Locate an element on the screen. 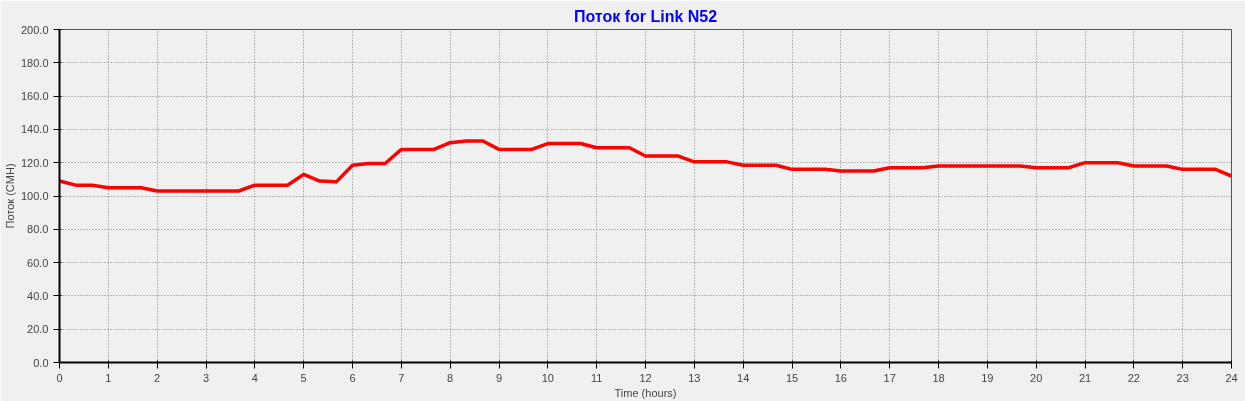  x-tick-label: 15 is located at coordinates (792, 377).